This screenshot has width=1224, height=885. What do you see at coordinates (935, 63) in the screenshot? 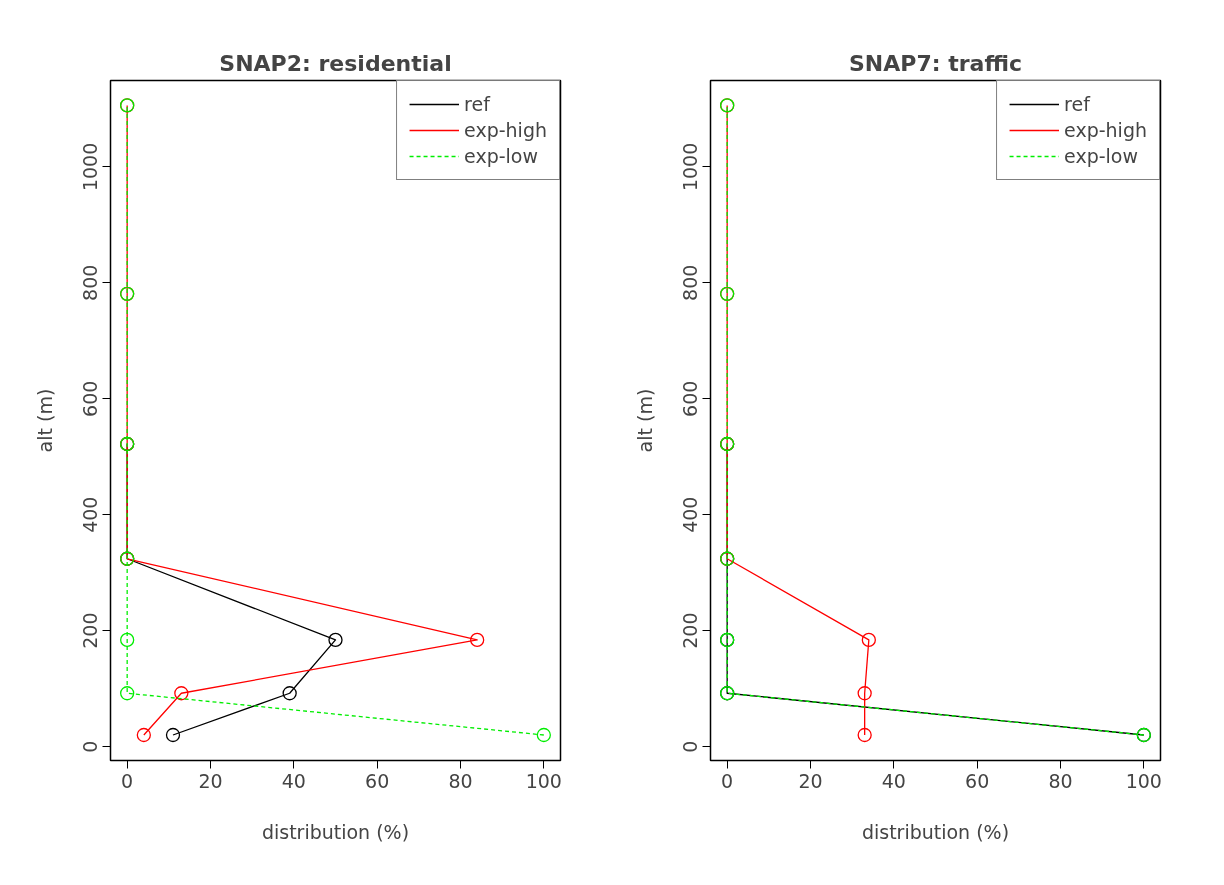
I see `chart-title: SNAP7: traffic` at bounding box center [935, 63].